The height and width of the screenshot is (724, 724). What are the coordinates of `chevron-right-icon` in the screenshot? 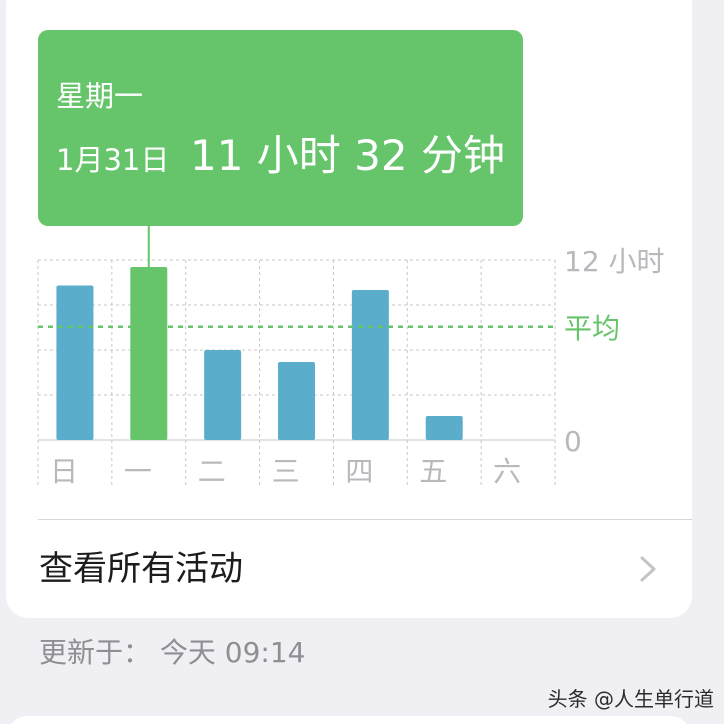 It's located at (648, 569).